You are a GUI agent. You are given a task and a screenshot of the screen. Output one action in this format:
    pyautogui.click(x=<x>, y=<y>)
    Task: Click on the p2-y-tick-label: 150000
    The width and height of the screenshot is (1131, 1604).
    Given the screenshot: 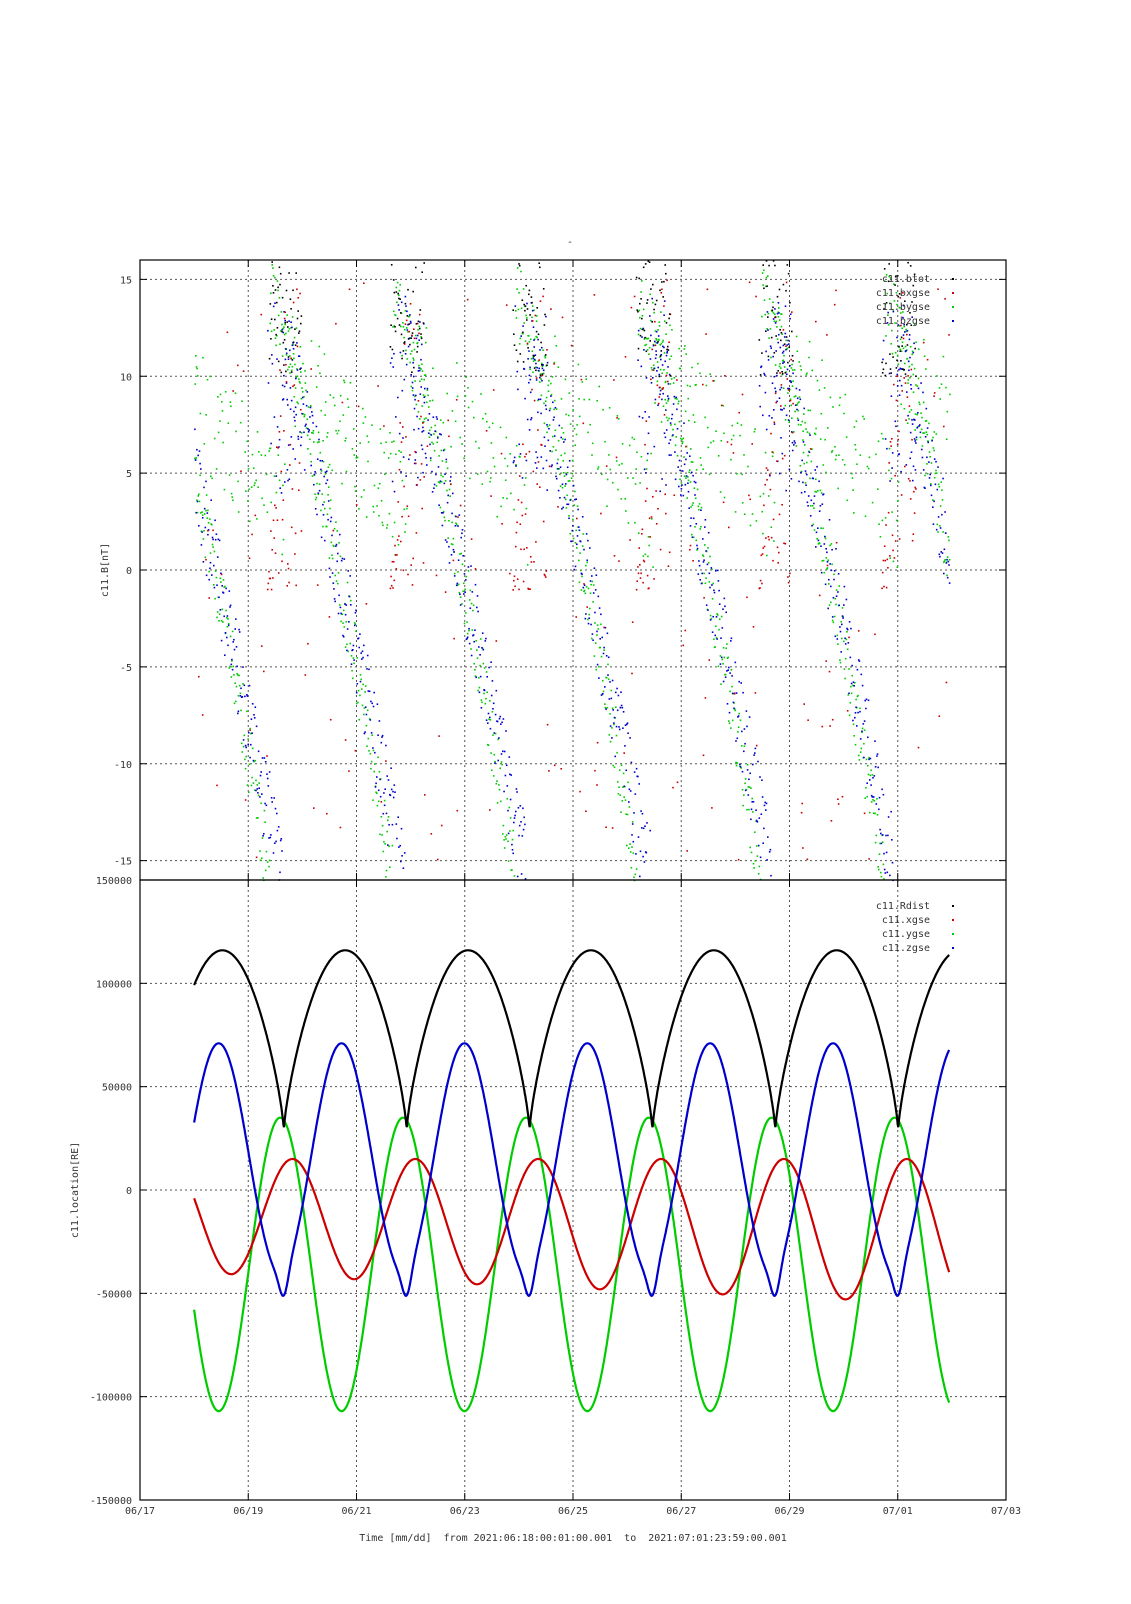 What is the action you would take?
    pyautogui.click(x=114, y=881)
    